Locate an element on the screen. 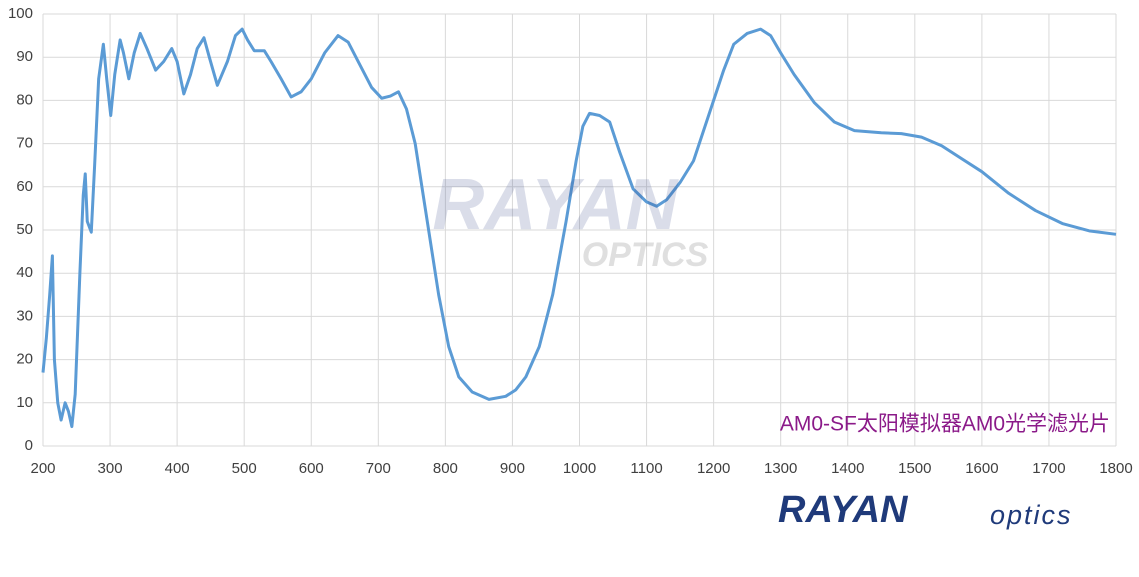  x-tick-label: 1600 is located at coordinates (981, 468).